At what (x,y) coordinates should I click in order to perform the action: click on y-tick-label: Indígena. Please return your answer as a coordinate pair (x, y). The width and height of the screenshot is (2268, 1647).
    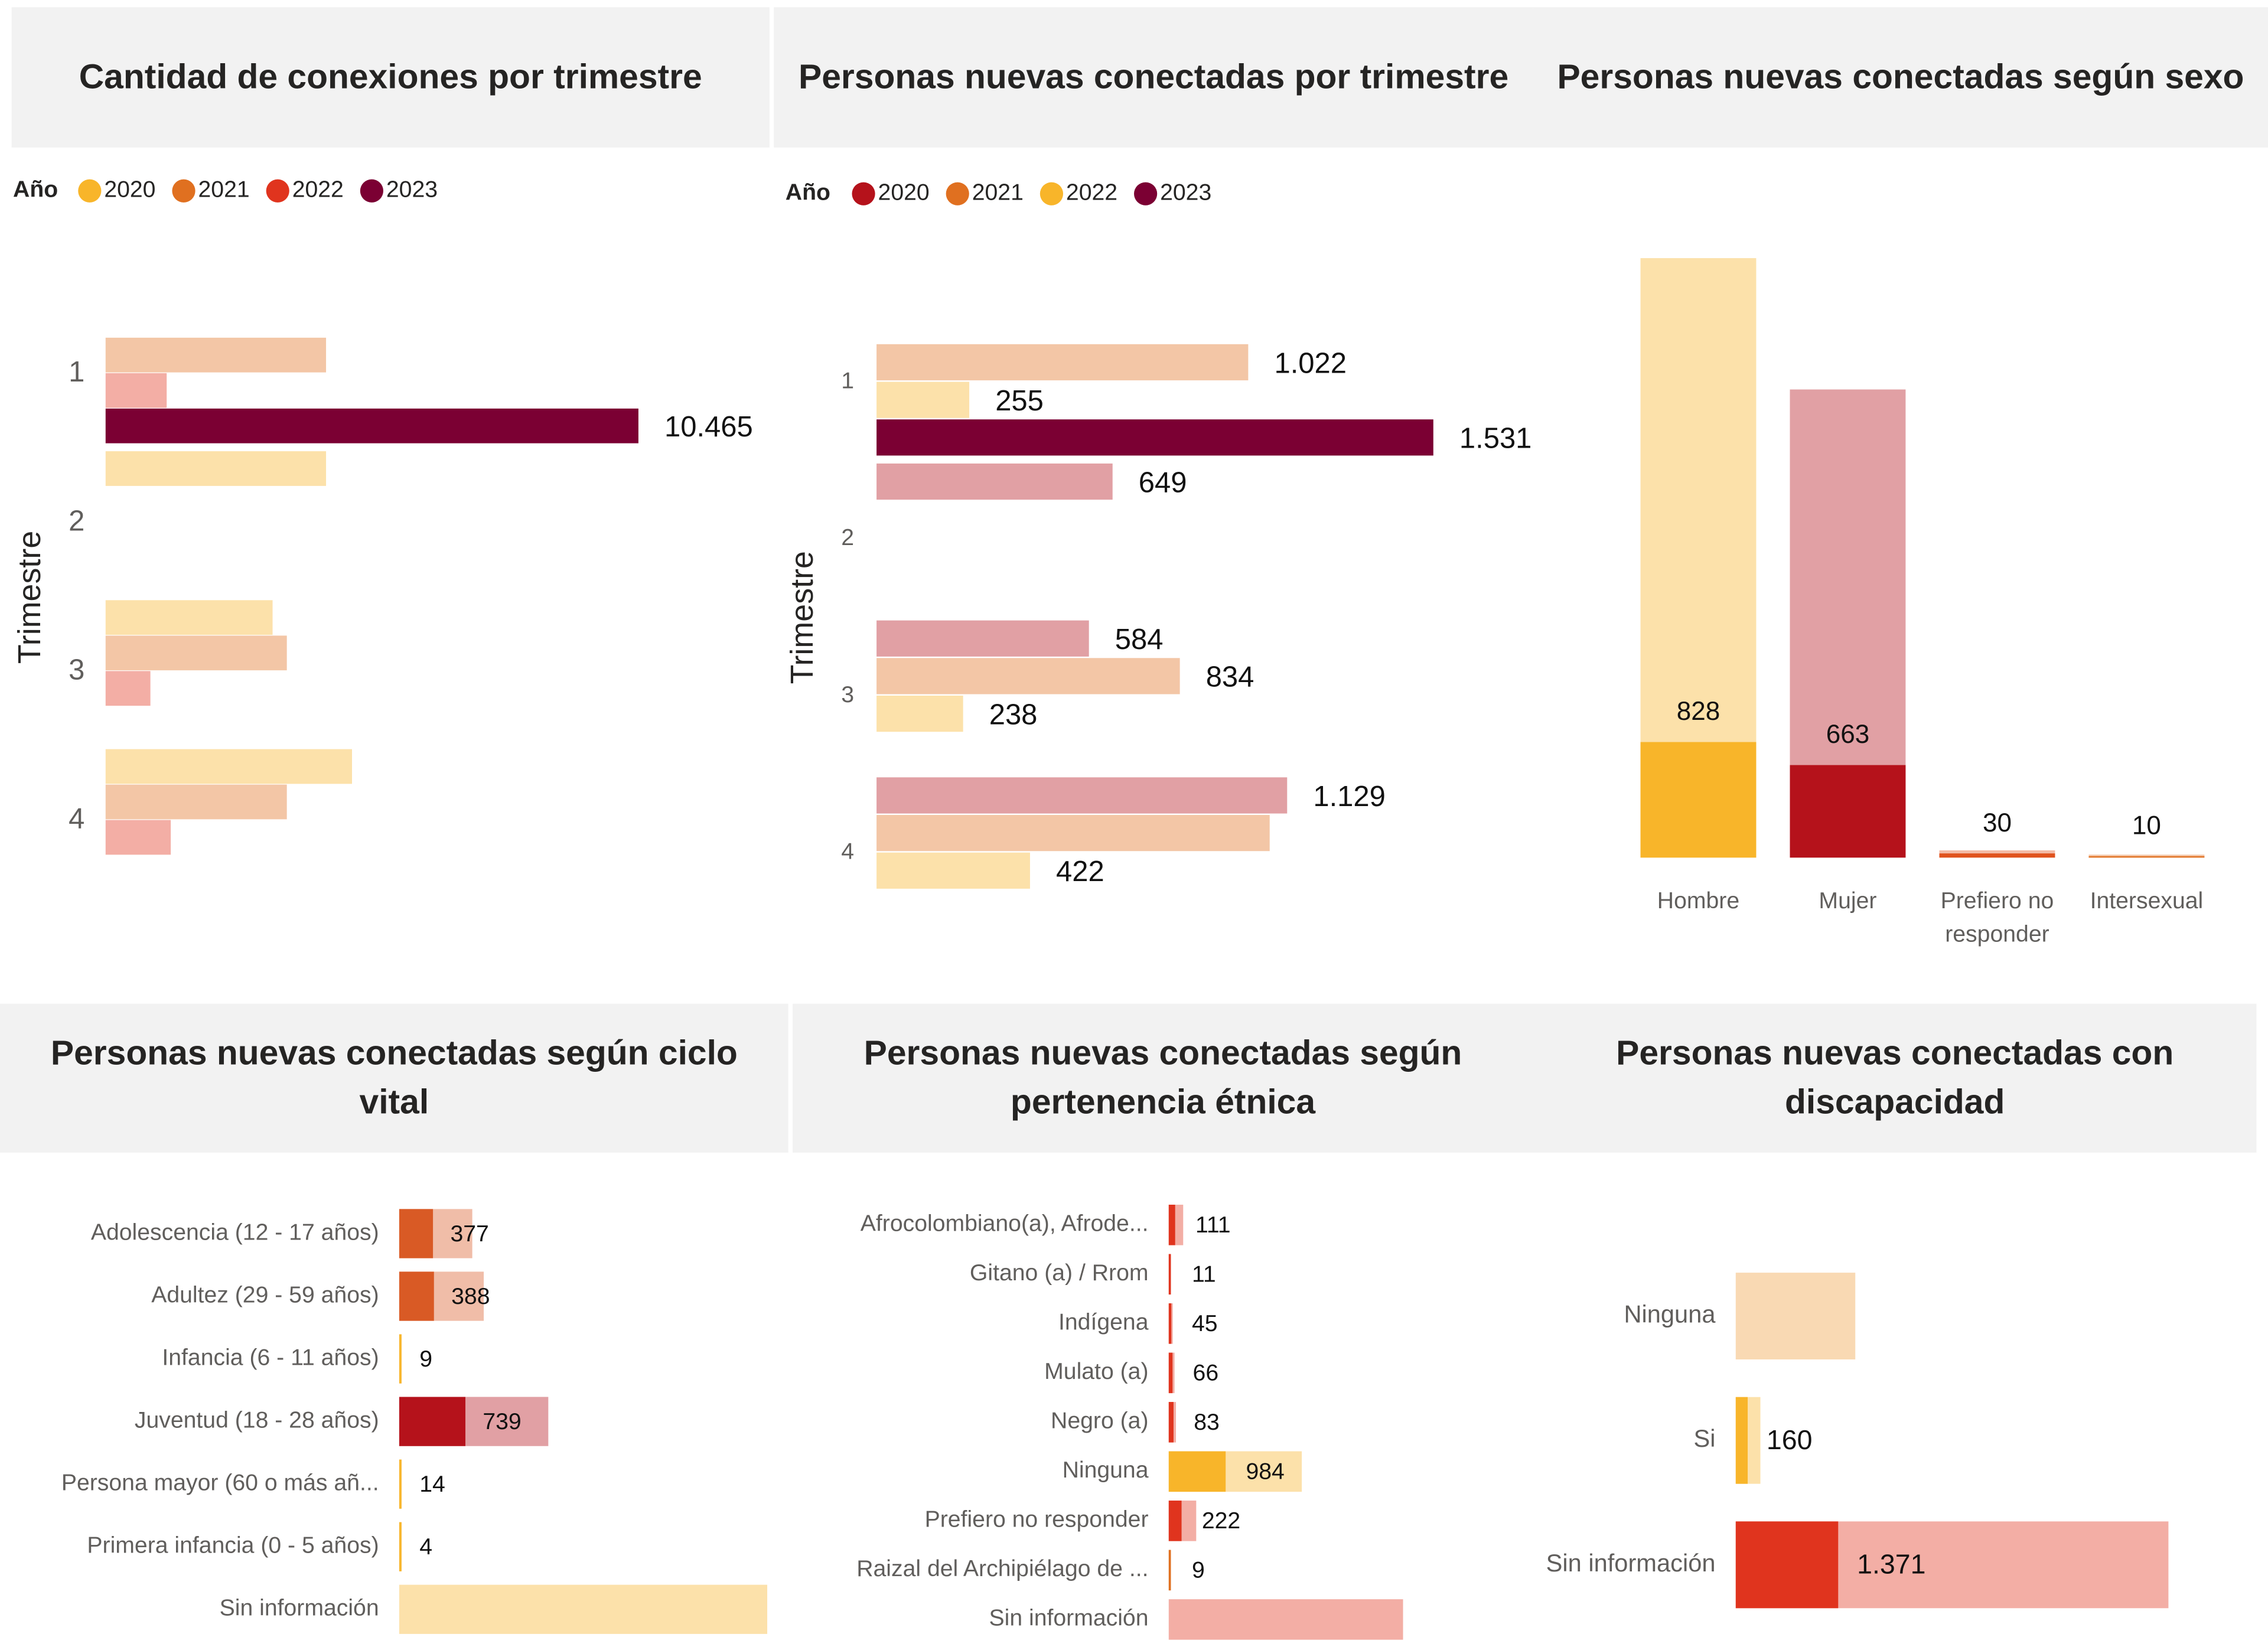
    Looking at the image, I should click on (1103, 1323).